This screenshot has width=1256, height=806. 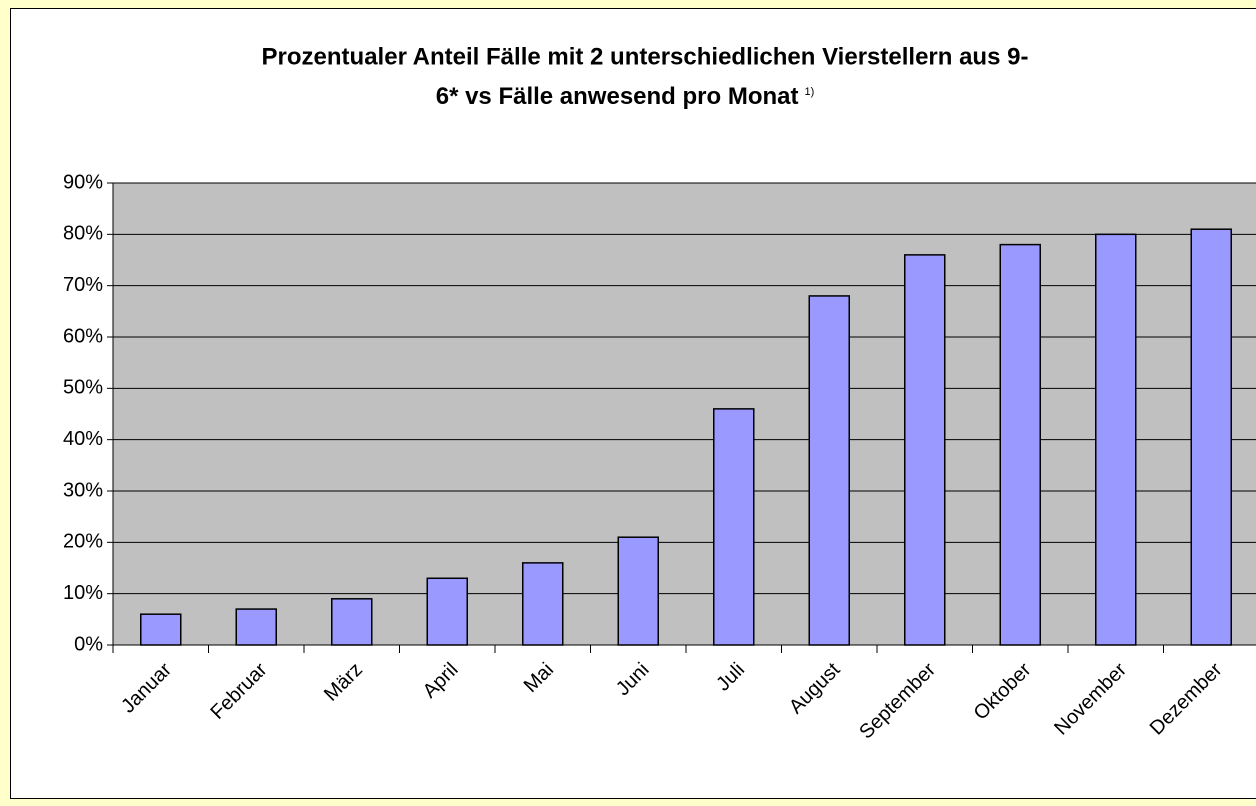 I want to click on chart-title: 6* vs Fälle anwesend pro Monat 1), so click(x=625, y=96).